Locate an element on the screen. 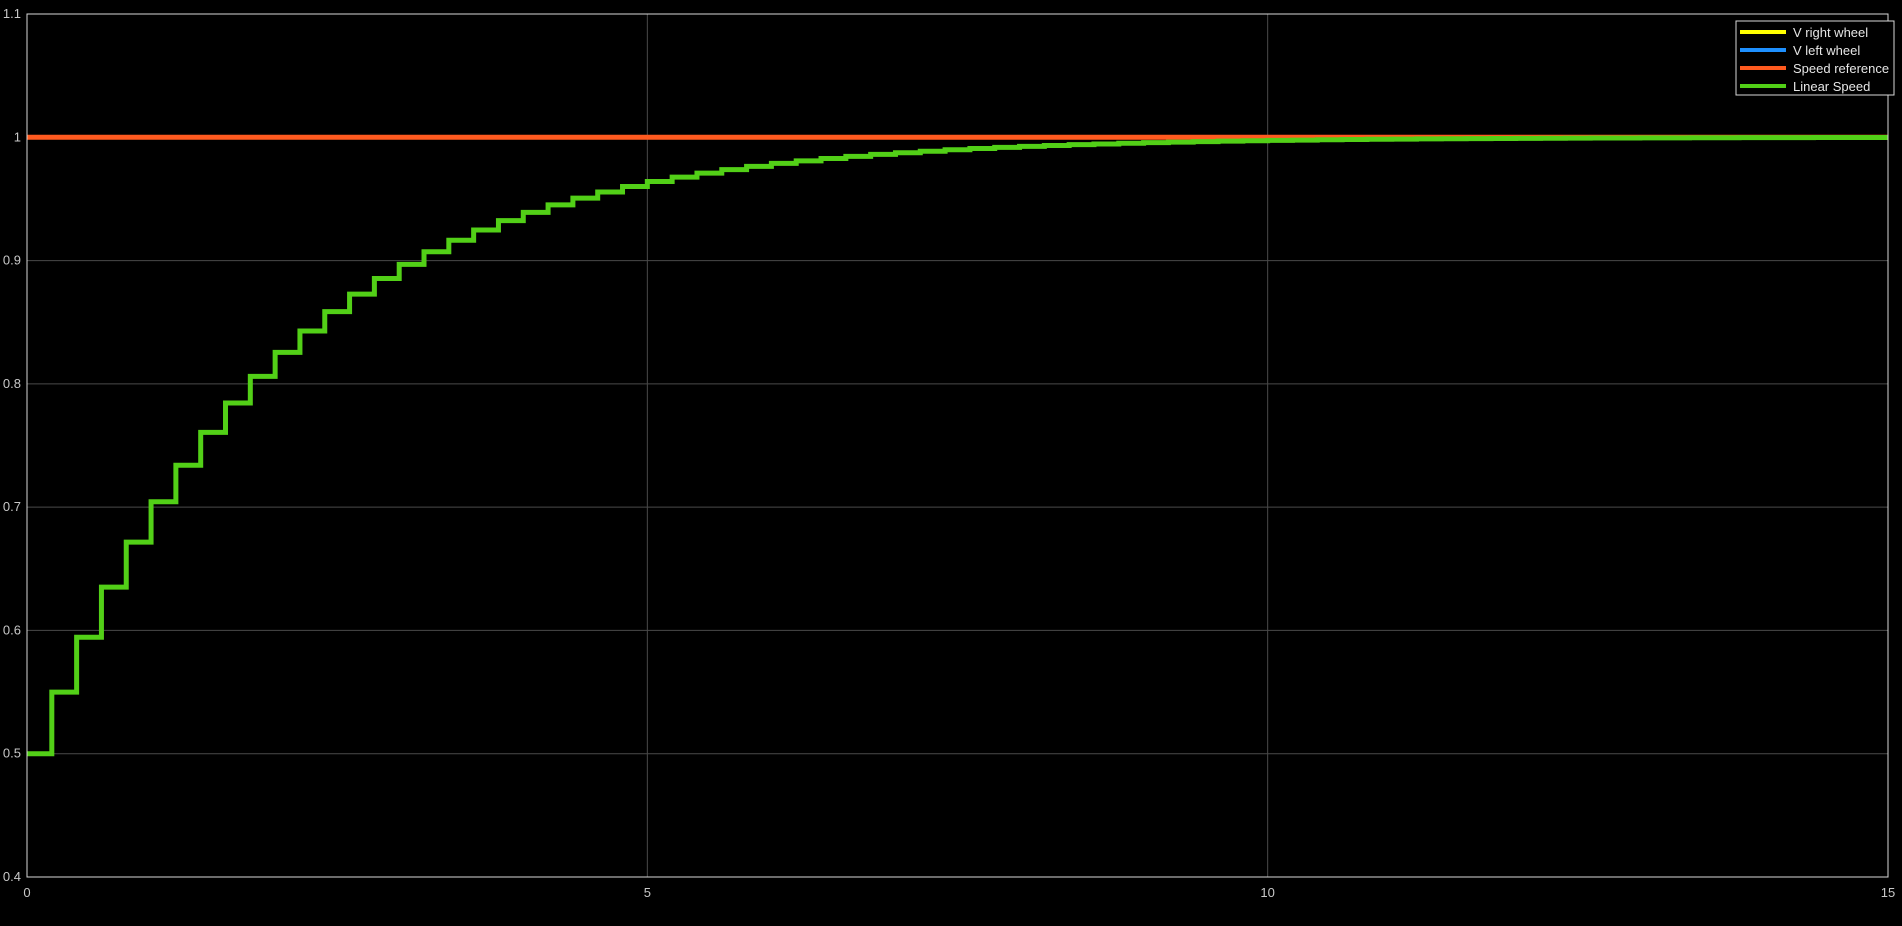 This screenshot has height=926, width=1902. y-tick-label: 1 is located at coordinates (17, 136).